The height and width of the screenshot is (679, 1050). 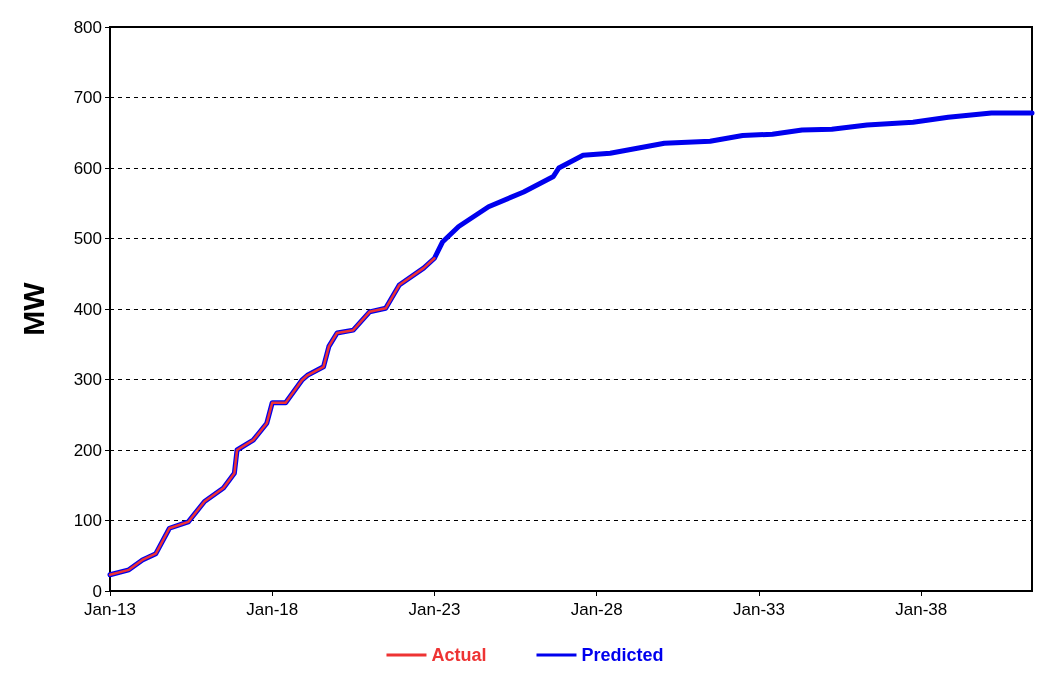 I want to click on x-tick-label: Jan-18, so click(x=272, y=609).